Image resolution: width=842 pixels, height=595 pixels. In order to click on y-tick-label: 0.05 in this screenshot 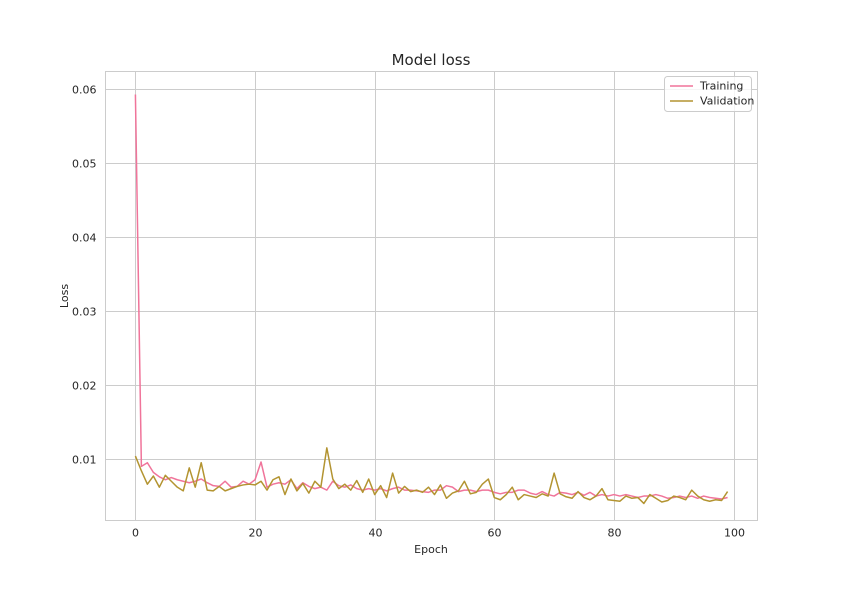, I will do `click(84, 164)`.